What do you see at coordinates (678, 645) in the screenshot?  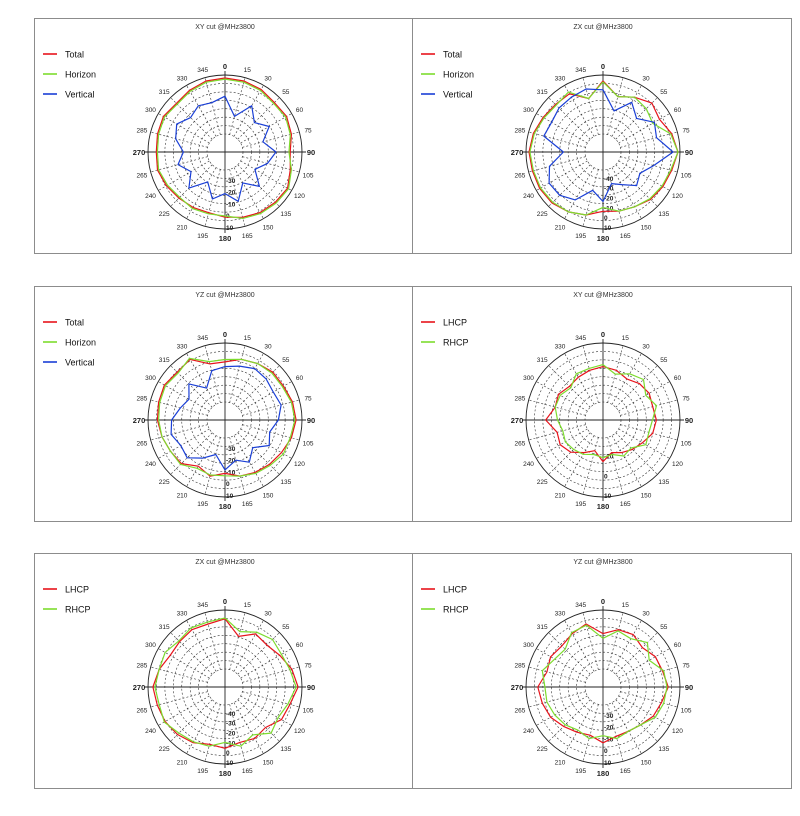 I see `angle-tick-label: 60` at bounding box center [678, 645].